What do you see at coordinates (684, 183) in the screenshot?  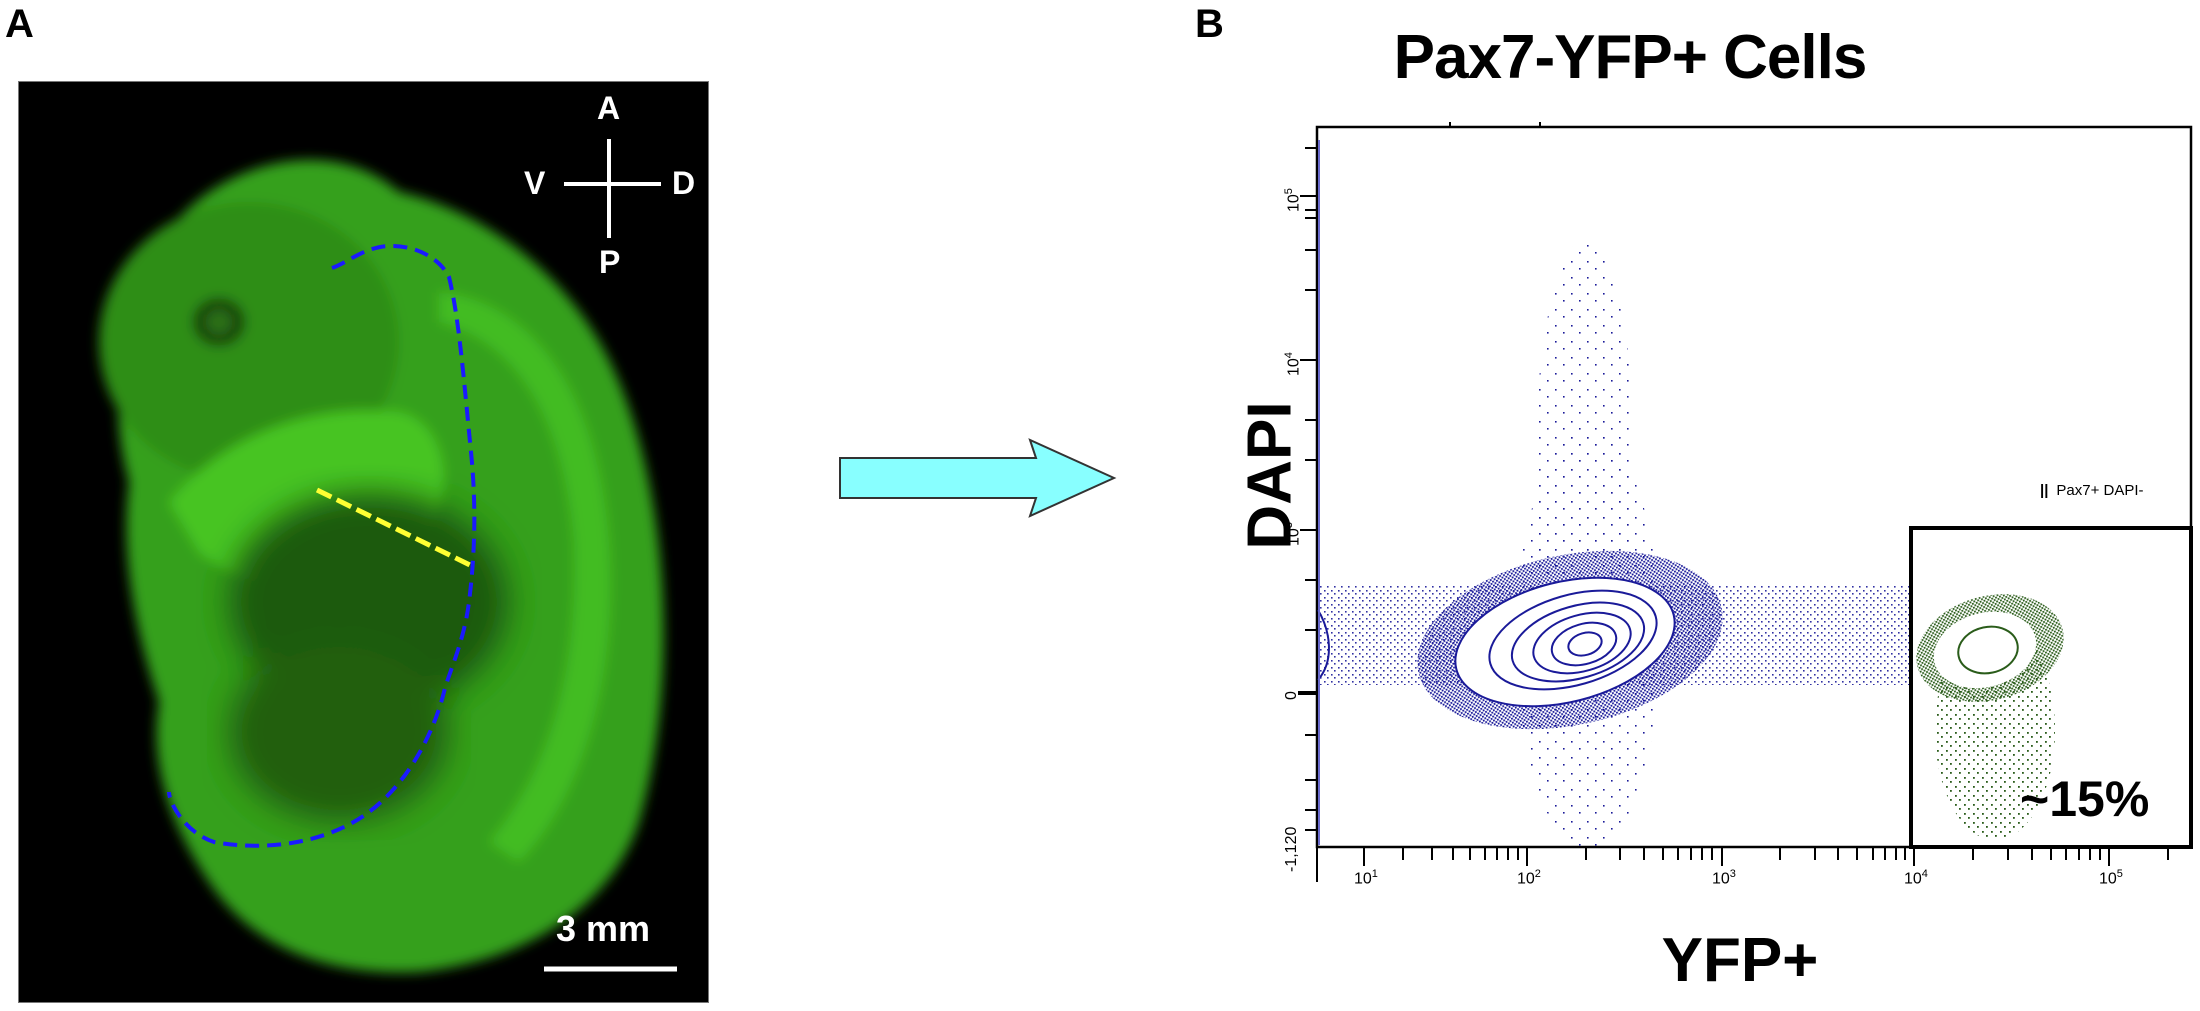 I see `compass-dorsal-label: D` at bounding box center [684, 183].